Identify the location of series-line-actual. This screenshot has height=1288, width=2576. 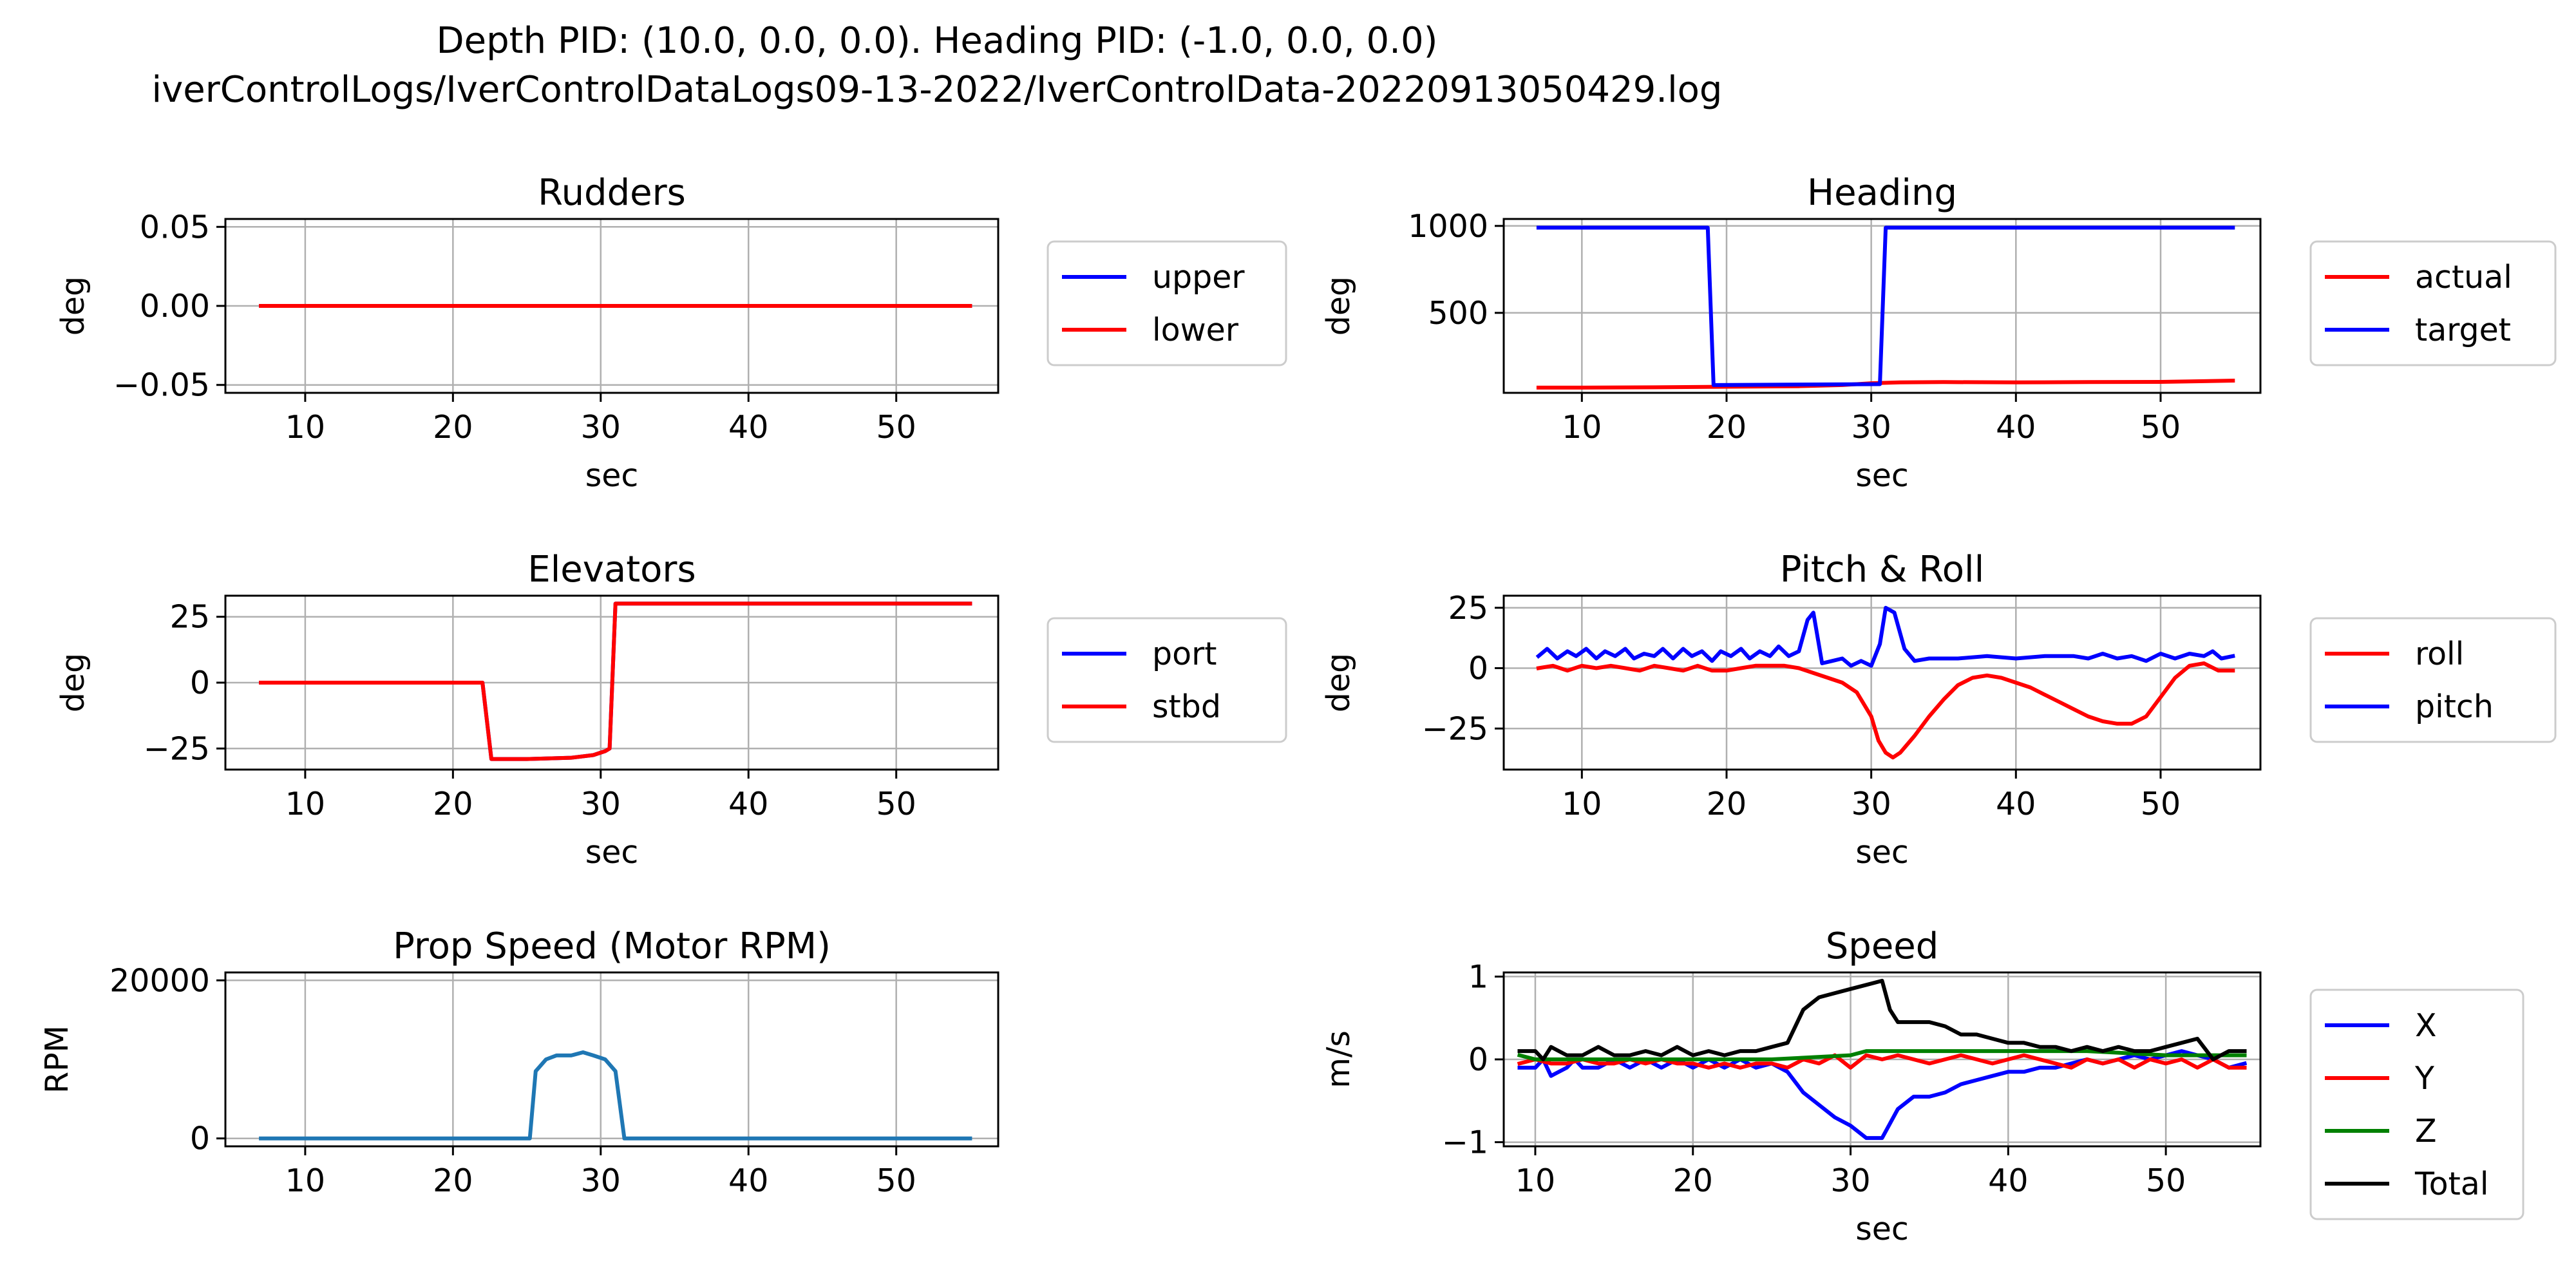
(1886, 384).